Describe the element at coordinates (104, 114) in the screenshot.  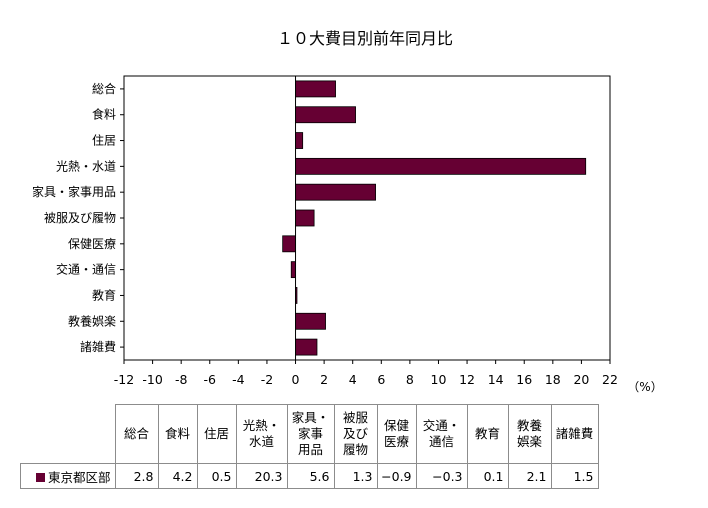
I see `category-label: 食料` at that location.